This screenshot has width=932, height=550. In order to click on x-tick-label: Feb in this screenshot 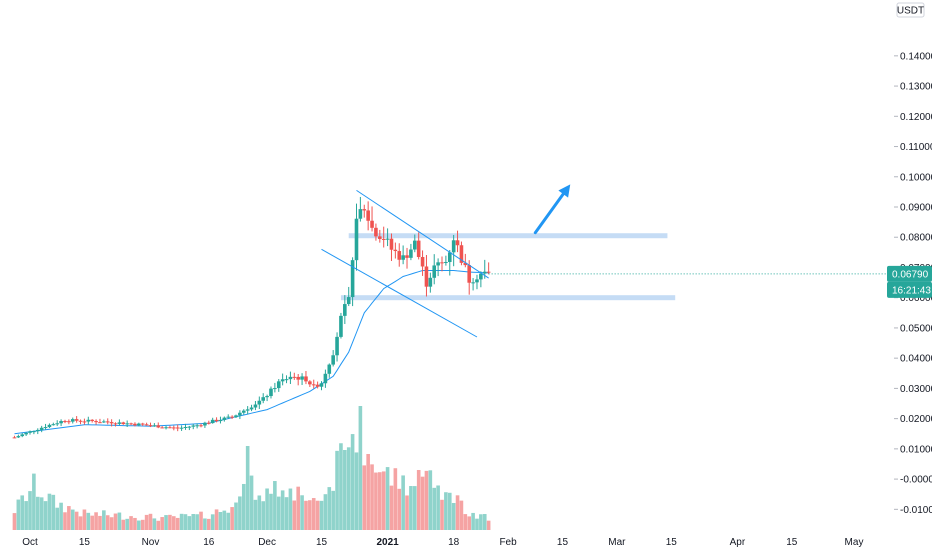, I will do `click(508, 542)`.